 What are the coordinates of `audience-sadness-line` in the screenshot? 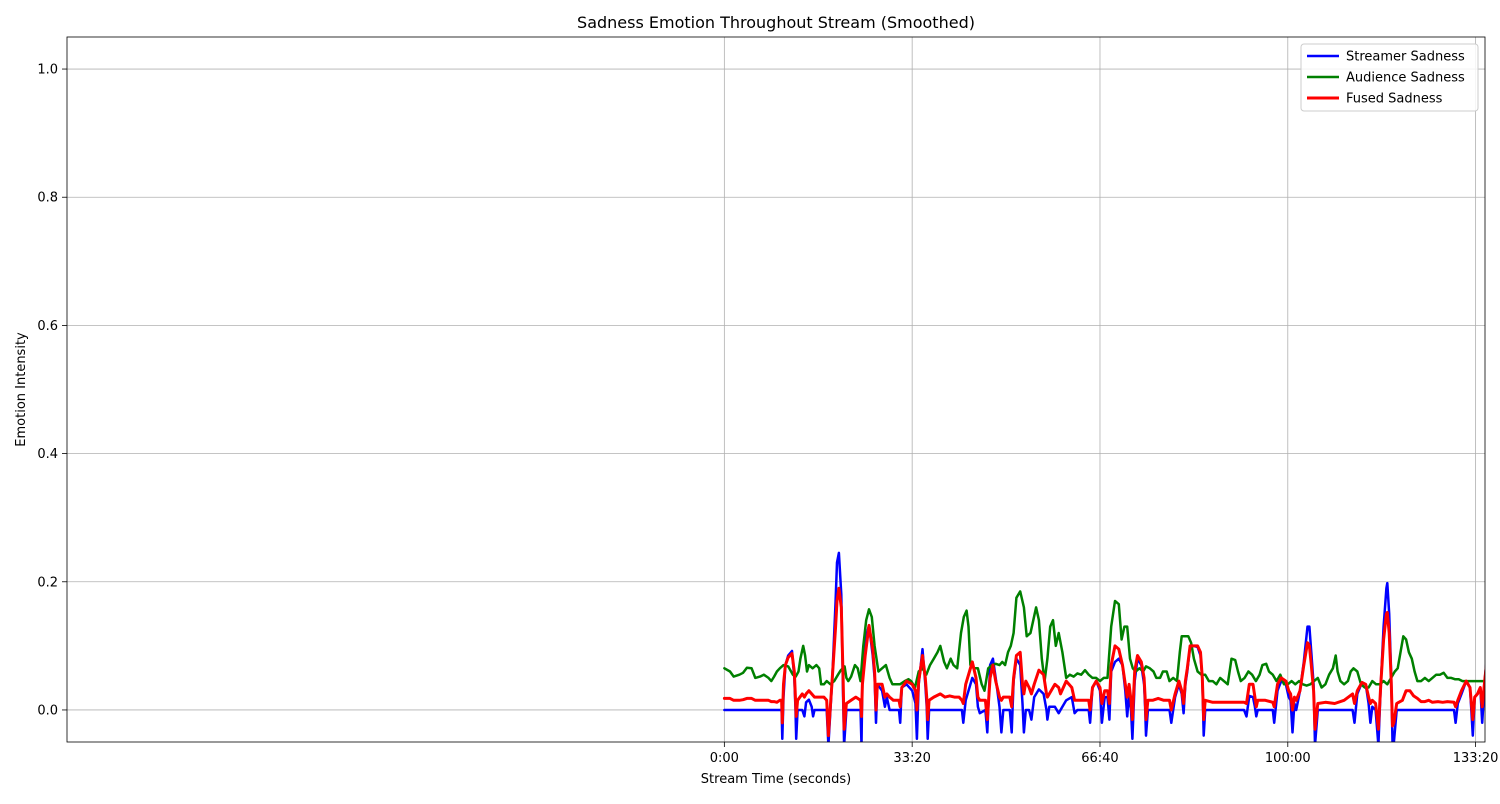 It's located at (1104, 641).